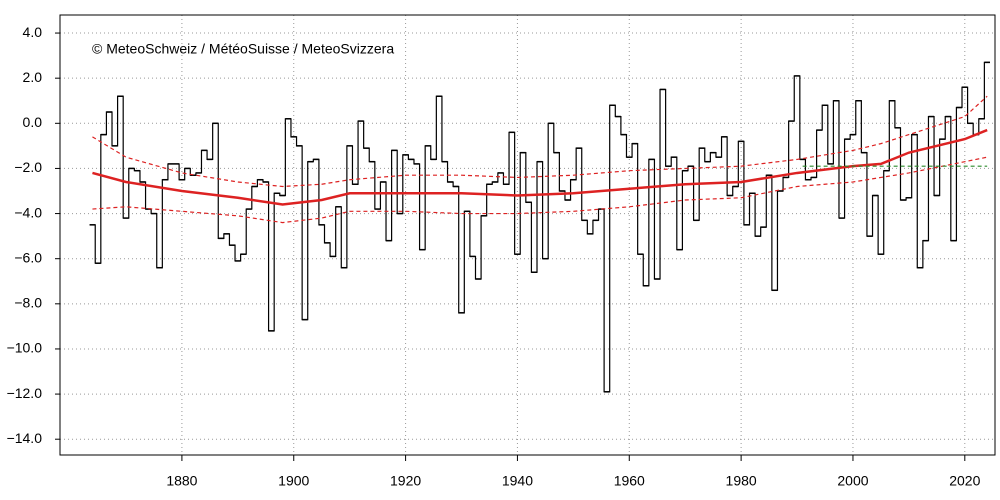  What do you see at coordinates (852, 481) in the screenshot?
I see `x-tick-label: 2000` at bounding box center [852, 481].